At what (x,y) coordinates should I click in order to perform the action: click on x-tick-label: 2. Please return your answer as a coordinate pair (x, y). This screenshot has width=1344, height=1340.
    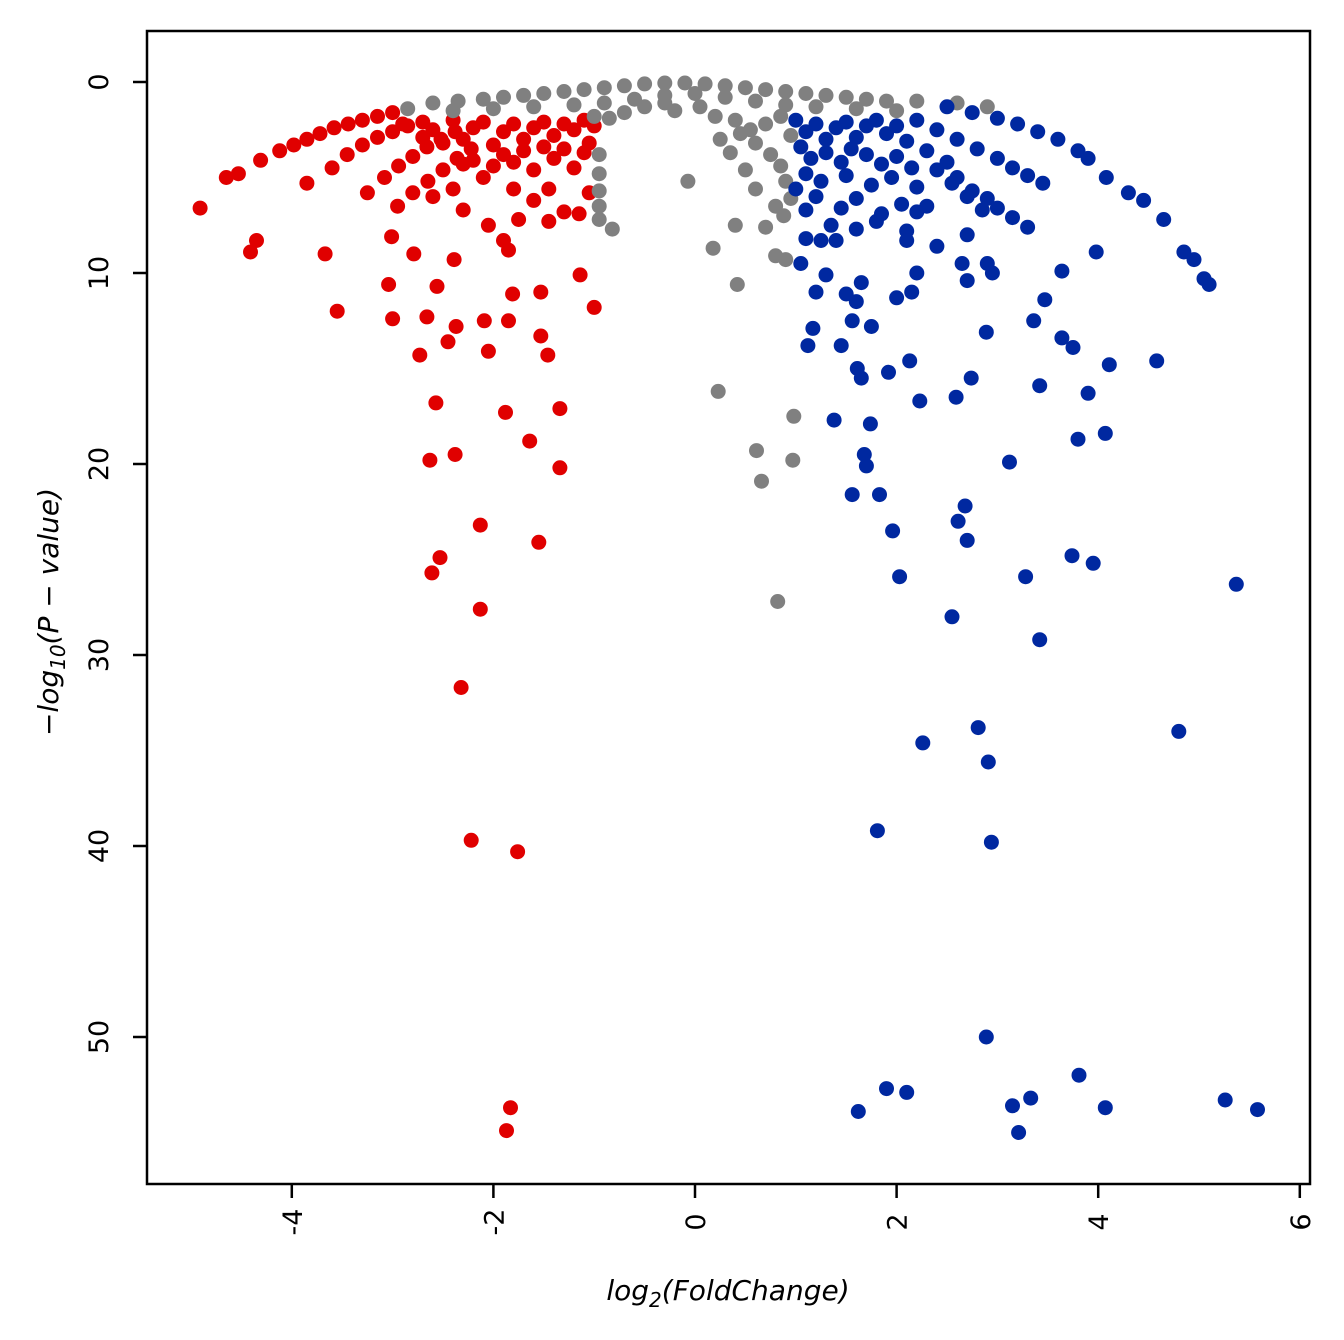
    Looking at the image, I should click on (898, 1221).